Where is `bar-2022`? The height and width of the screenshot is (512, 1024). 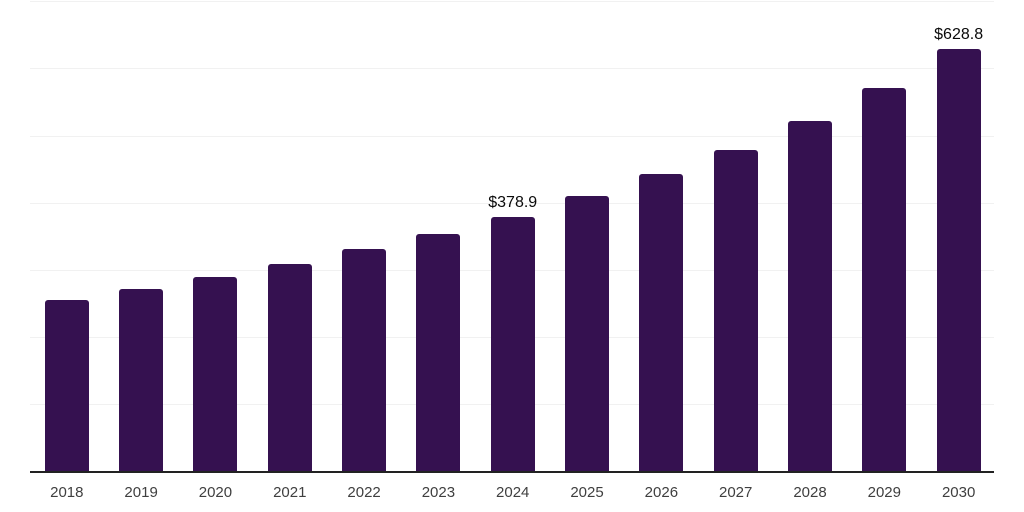 bar-2022 is located at coordinates (364, 360).